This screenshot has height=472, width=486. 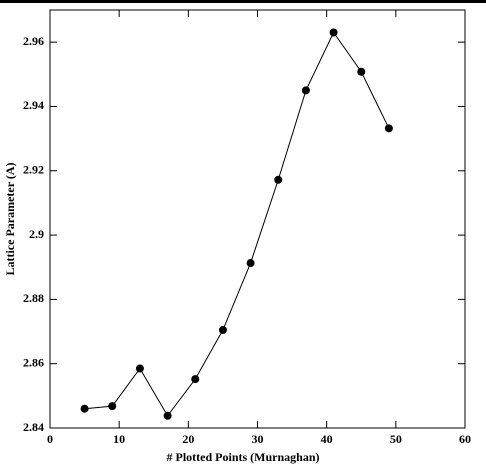 What do you see at coordinates (36, 234) in the screenshot?
I see `y-tick-label: 2.9` at bounding box center [36, 234].